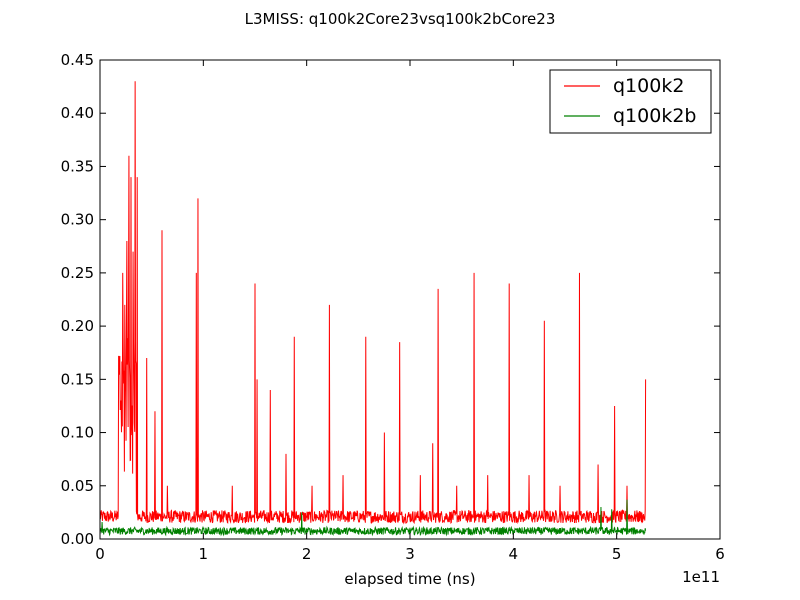 The width and height of the screenshot is (800, 600). I want to click on y-tick-label: 0.35, so click(77, 166).